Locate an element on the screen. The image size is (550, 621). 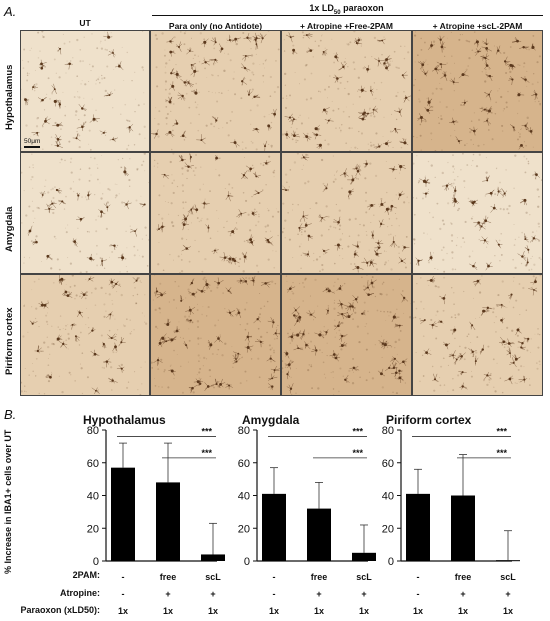
row-label-paraoxon: Paraoxon (xLD50): is located at coordinates (60, 610).